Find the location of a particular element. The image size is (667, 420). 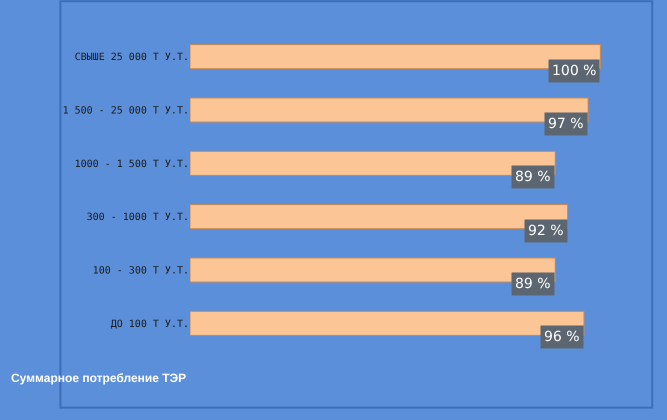

data-label: 96 % is located at coordinates (562, 337).